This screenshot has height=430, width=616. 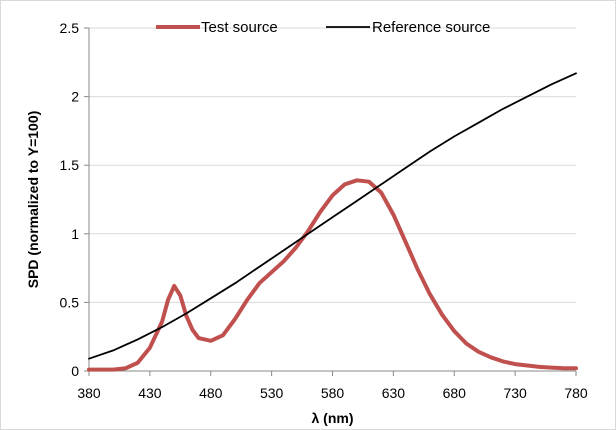 What do you see at coordinates (75, 371) in the screenshot?
I see `y-tick-label: 0` at bounding box center [75, 371].